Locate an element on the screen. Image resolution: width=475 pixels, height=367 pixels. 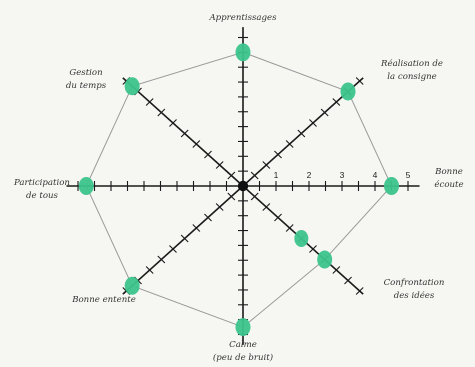
tick-label-4: 4 is located at coordinates (375, 175).